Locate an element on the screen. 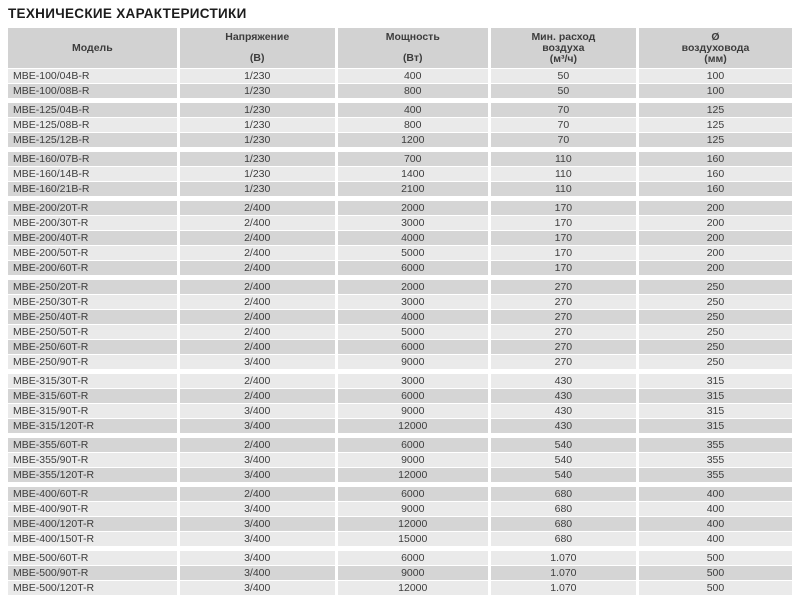  cell-model: MBE-400/90T-R is located at coordinates (92, 509).